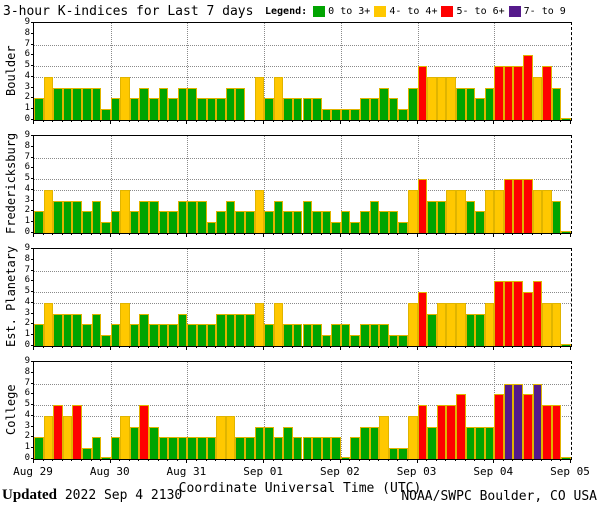 The image size is (600, 510). I want to click on day-label: Sep 03, so click(416, 471).